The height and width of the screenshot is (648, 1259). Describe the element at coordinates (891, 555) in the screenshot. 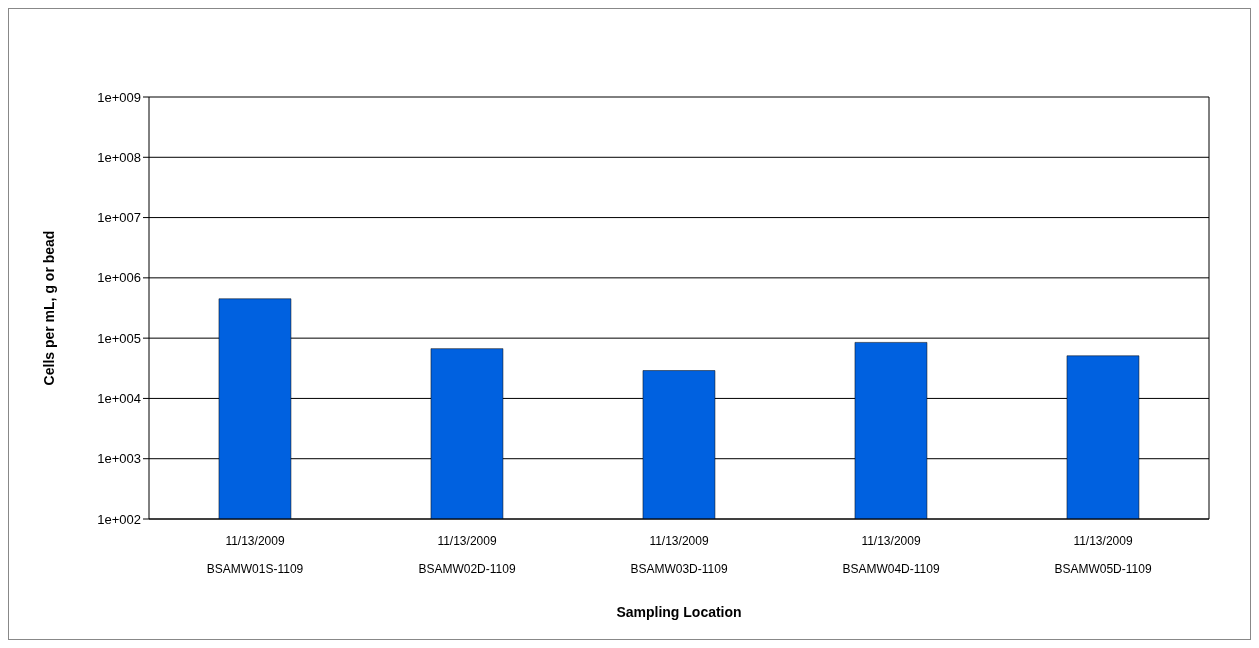

I see `x-tick-label: 11/13/2009 BSAMW04D-1109` at that location.